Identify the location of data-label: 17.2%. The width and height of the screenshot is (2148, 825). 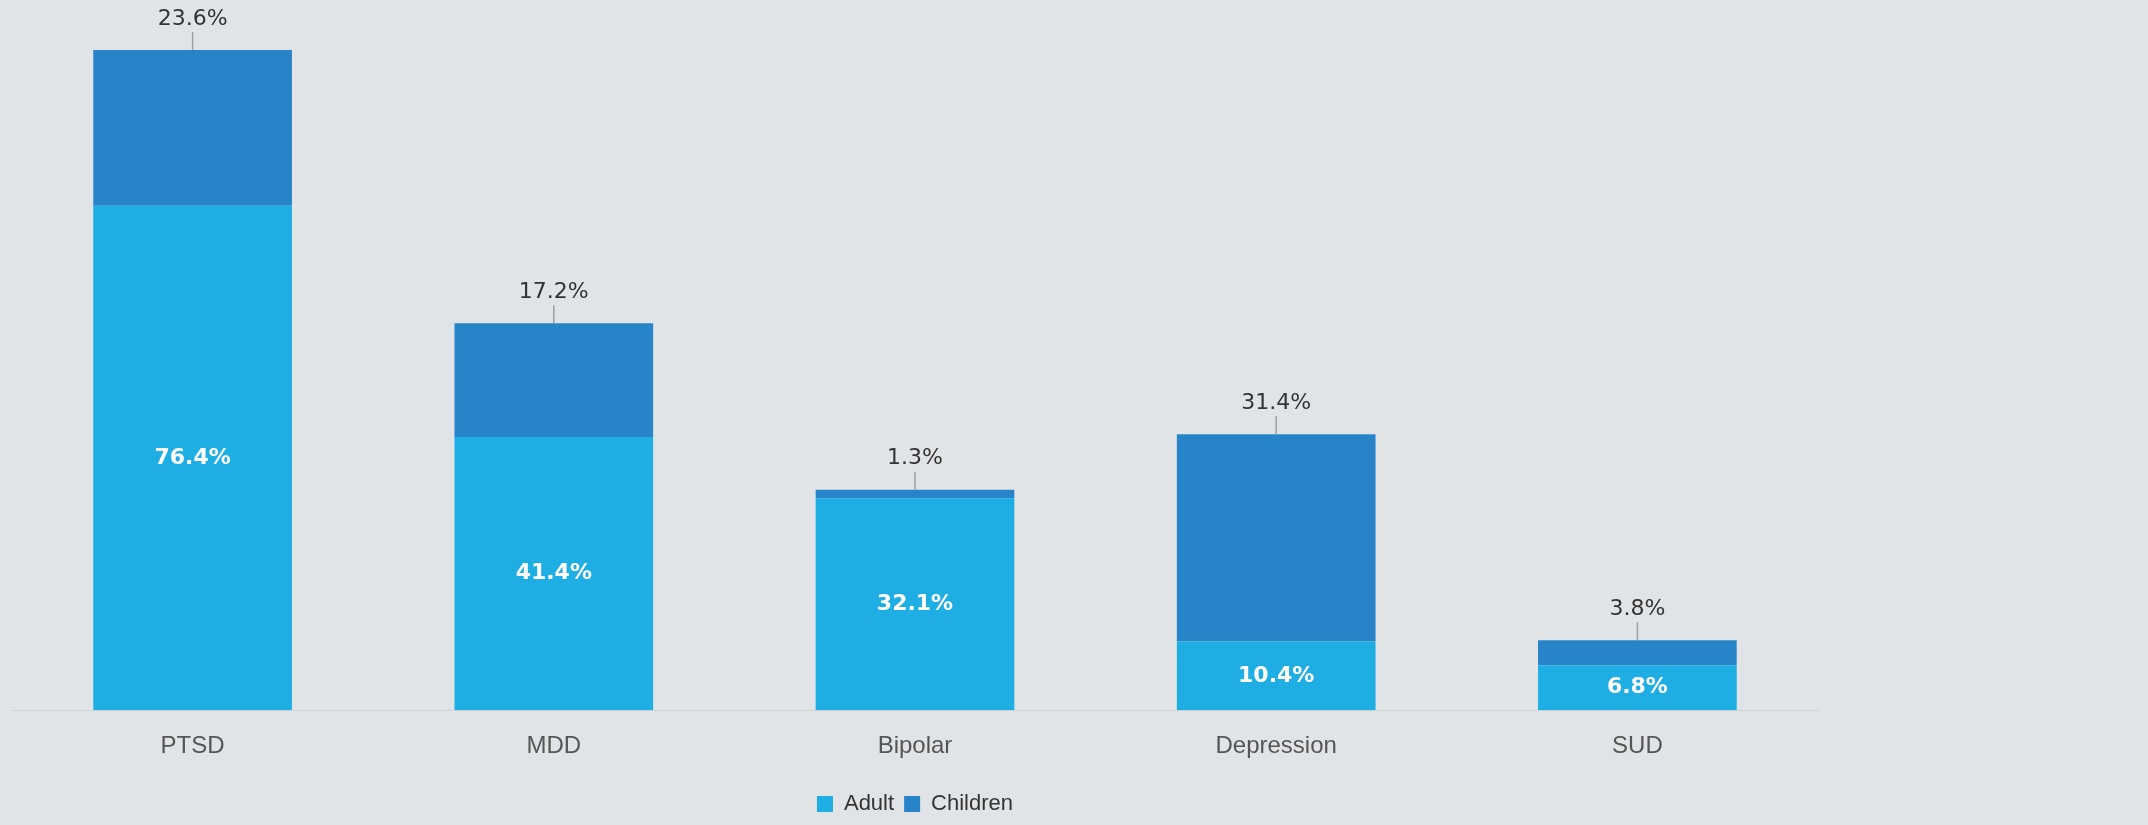
(553, 291).